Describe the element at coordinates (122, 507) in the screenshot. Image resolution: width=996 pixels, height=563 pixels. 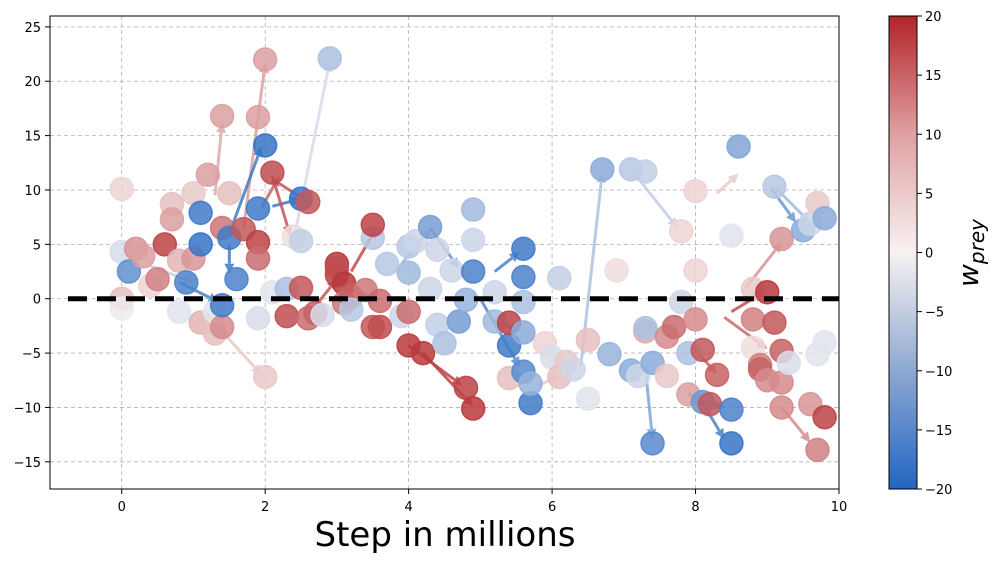
I see `x-tick-label: 0` at that location.